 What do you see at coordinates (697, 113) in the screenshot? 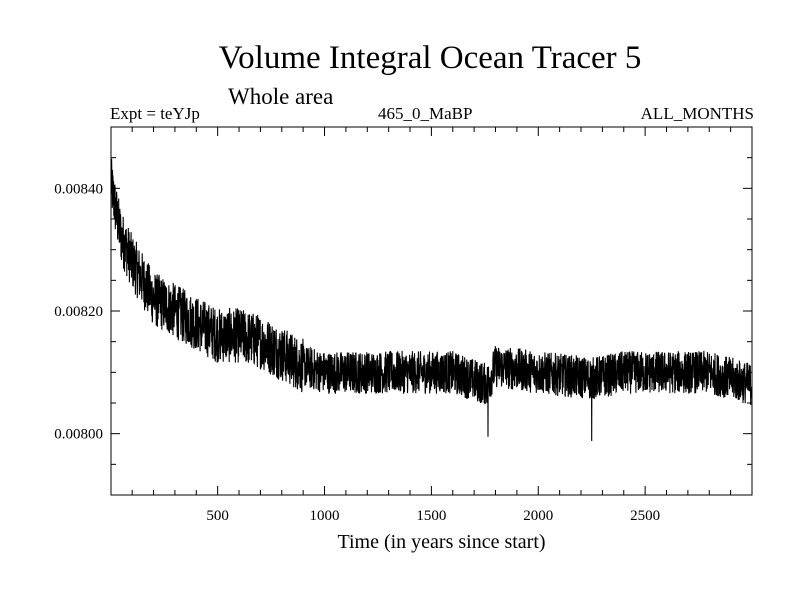
I see `months-label: ALL_MONTHS` at bounding box center [697, 113].